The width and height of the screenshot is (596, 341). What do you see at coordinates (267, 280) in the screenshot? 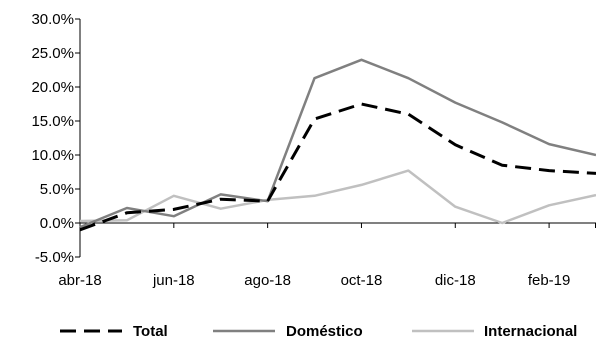
I see `x-tick-label: ago-18` at bounding box center [267, 280].